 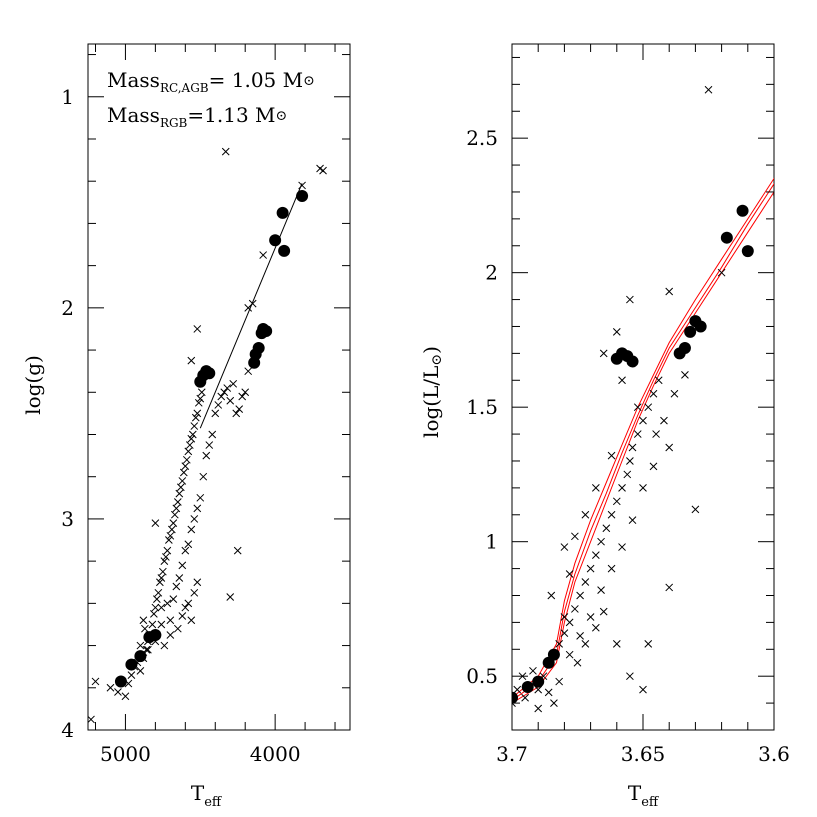 What do you see at coordinates (482, 676) in the screenshot?
I see `y-tick-label: 0.5` at bounding box center [482, 676].